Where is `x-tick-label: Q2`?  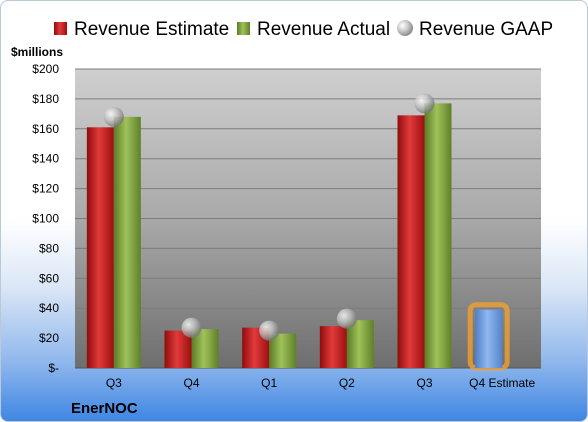 x-tick-label: Q2 is located at coordinates (347, 383).